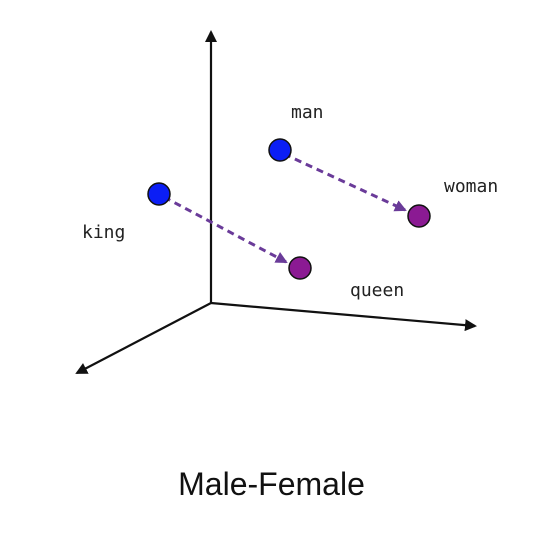  Describe the element at coordinates (345, 182) in the screenshot. I see `man-to-woman-arrow` at that location.